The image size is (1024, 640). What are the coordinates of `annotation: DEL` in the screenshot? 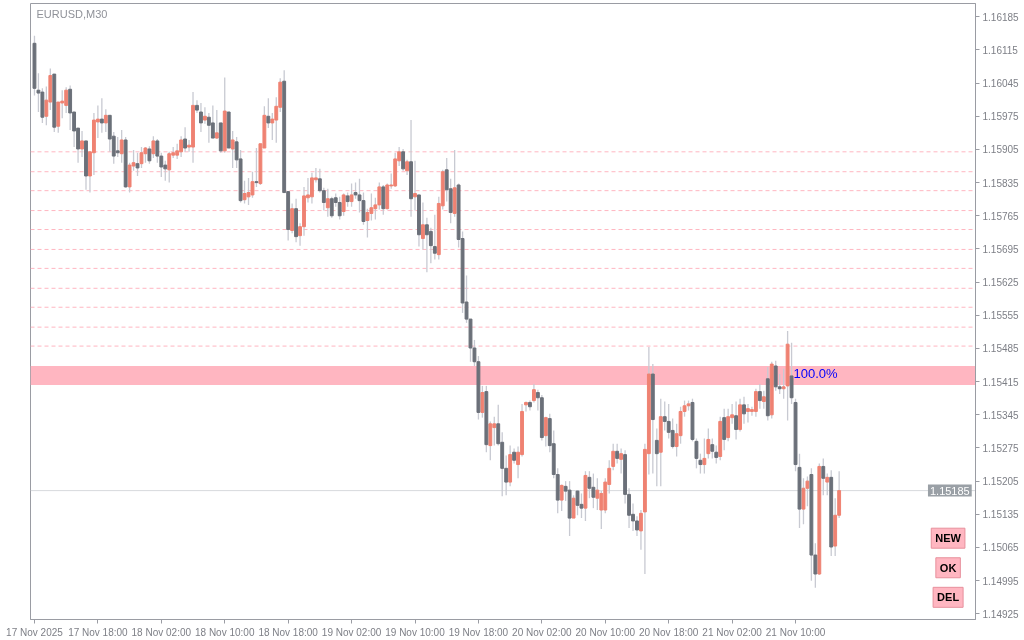 It's located at (948, 597).